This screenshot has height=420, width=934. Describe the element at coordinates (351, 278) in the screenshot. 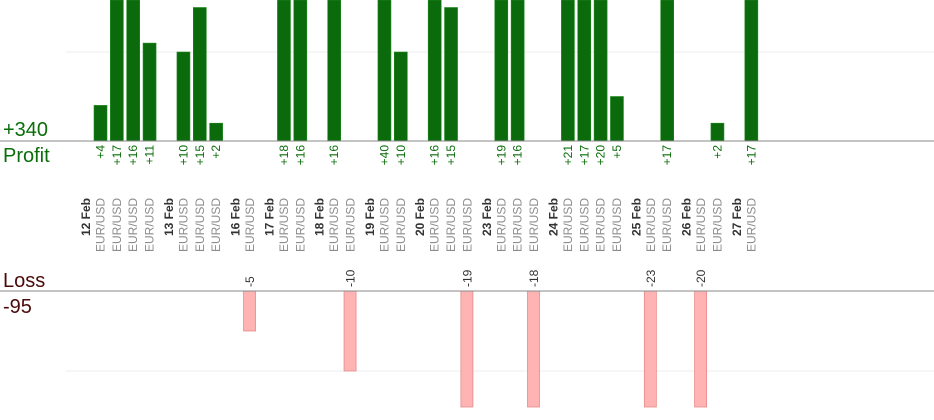

I see `loss-value-label: -10` at that location.